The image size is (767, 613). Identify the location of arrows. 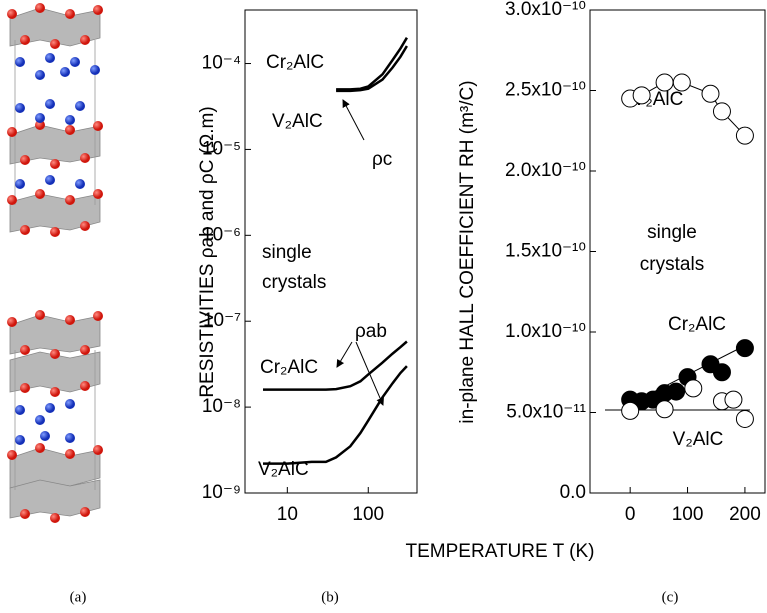
(360, 252).